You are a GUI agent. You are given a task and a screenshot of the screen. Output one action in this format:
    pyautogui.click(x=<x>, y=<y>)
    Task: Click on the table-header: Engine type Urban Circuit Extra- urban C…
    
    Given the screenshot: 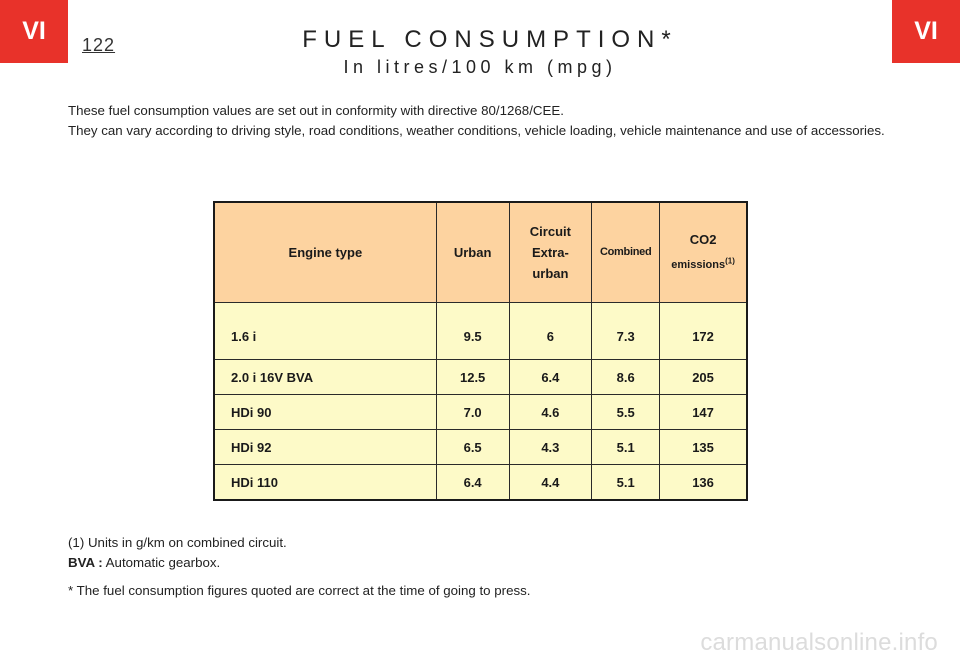 What is the action you would take?
    pyautogui.click(x=480, y=252)
    